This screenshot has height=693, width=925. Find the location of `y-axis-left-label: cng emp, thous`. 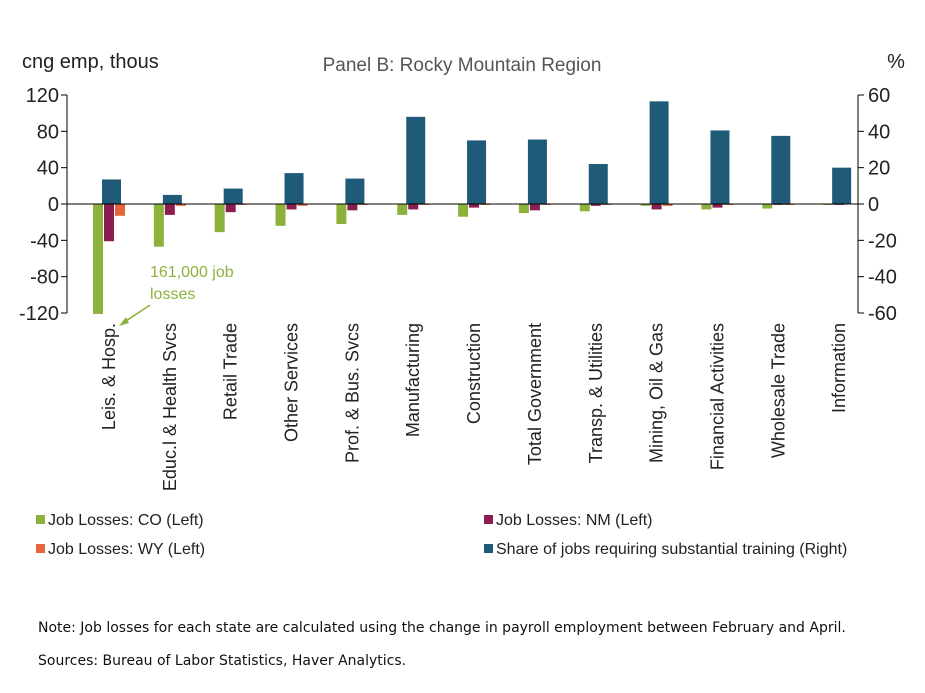

y-axis-left-label: cng emp, thous is located at coordinates (90, 62).